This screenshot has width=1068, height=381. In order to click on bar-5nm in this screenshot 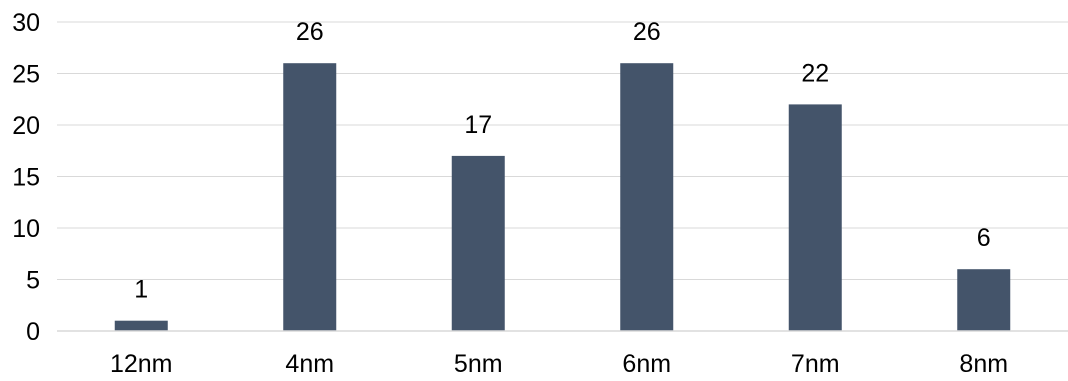, I will do `click(478, 243)`.